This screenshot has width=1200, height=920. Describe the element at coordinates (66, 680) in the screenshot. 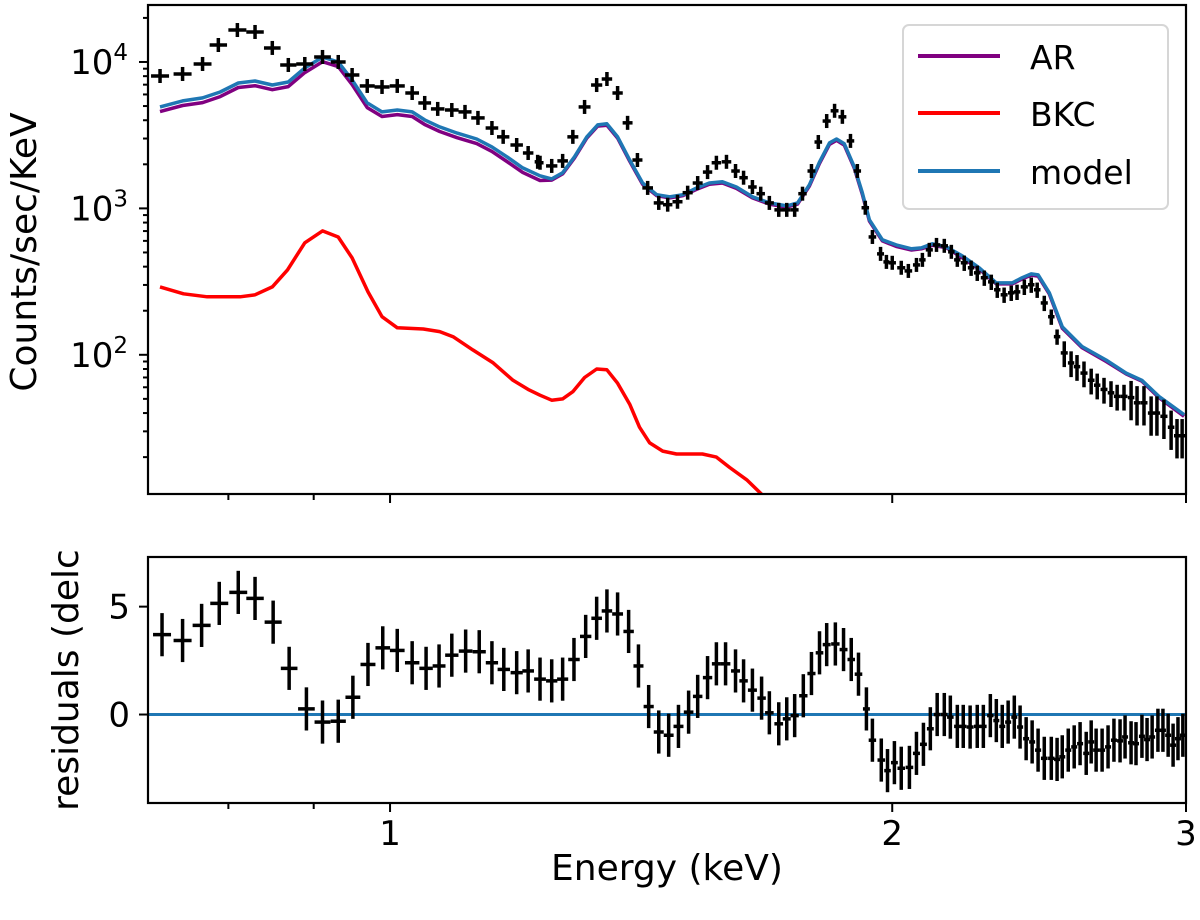

I see `residuals-y-axis-label: residuals (delc` at that location.